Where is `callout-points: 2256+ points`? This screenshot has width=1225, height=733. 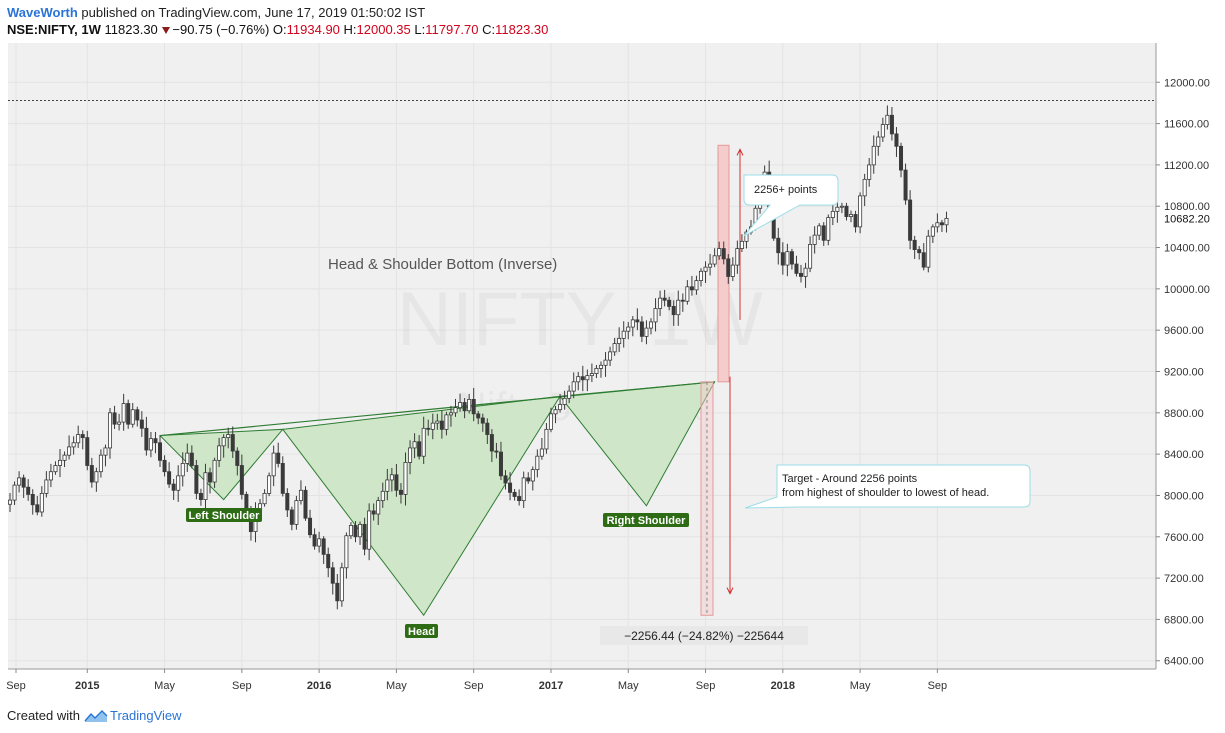 callout-points: 2256+ points is located at coordinates (791, 205).